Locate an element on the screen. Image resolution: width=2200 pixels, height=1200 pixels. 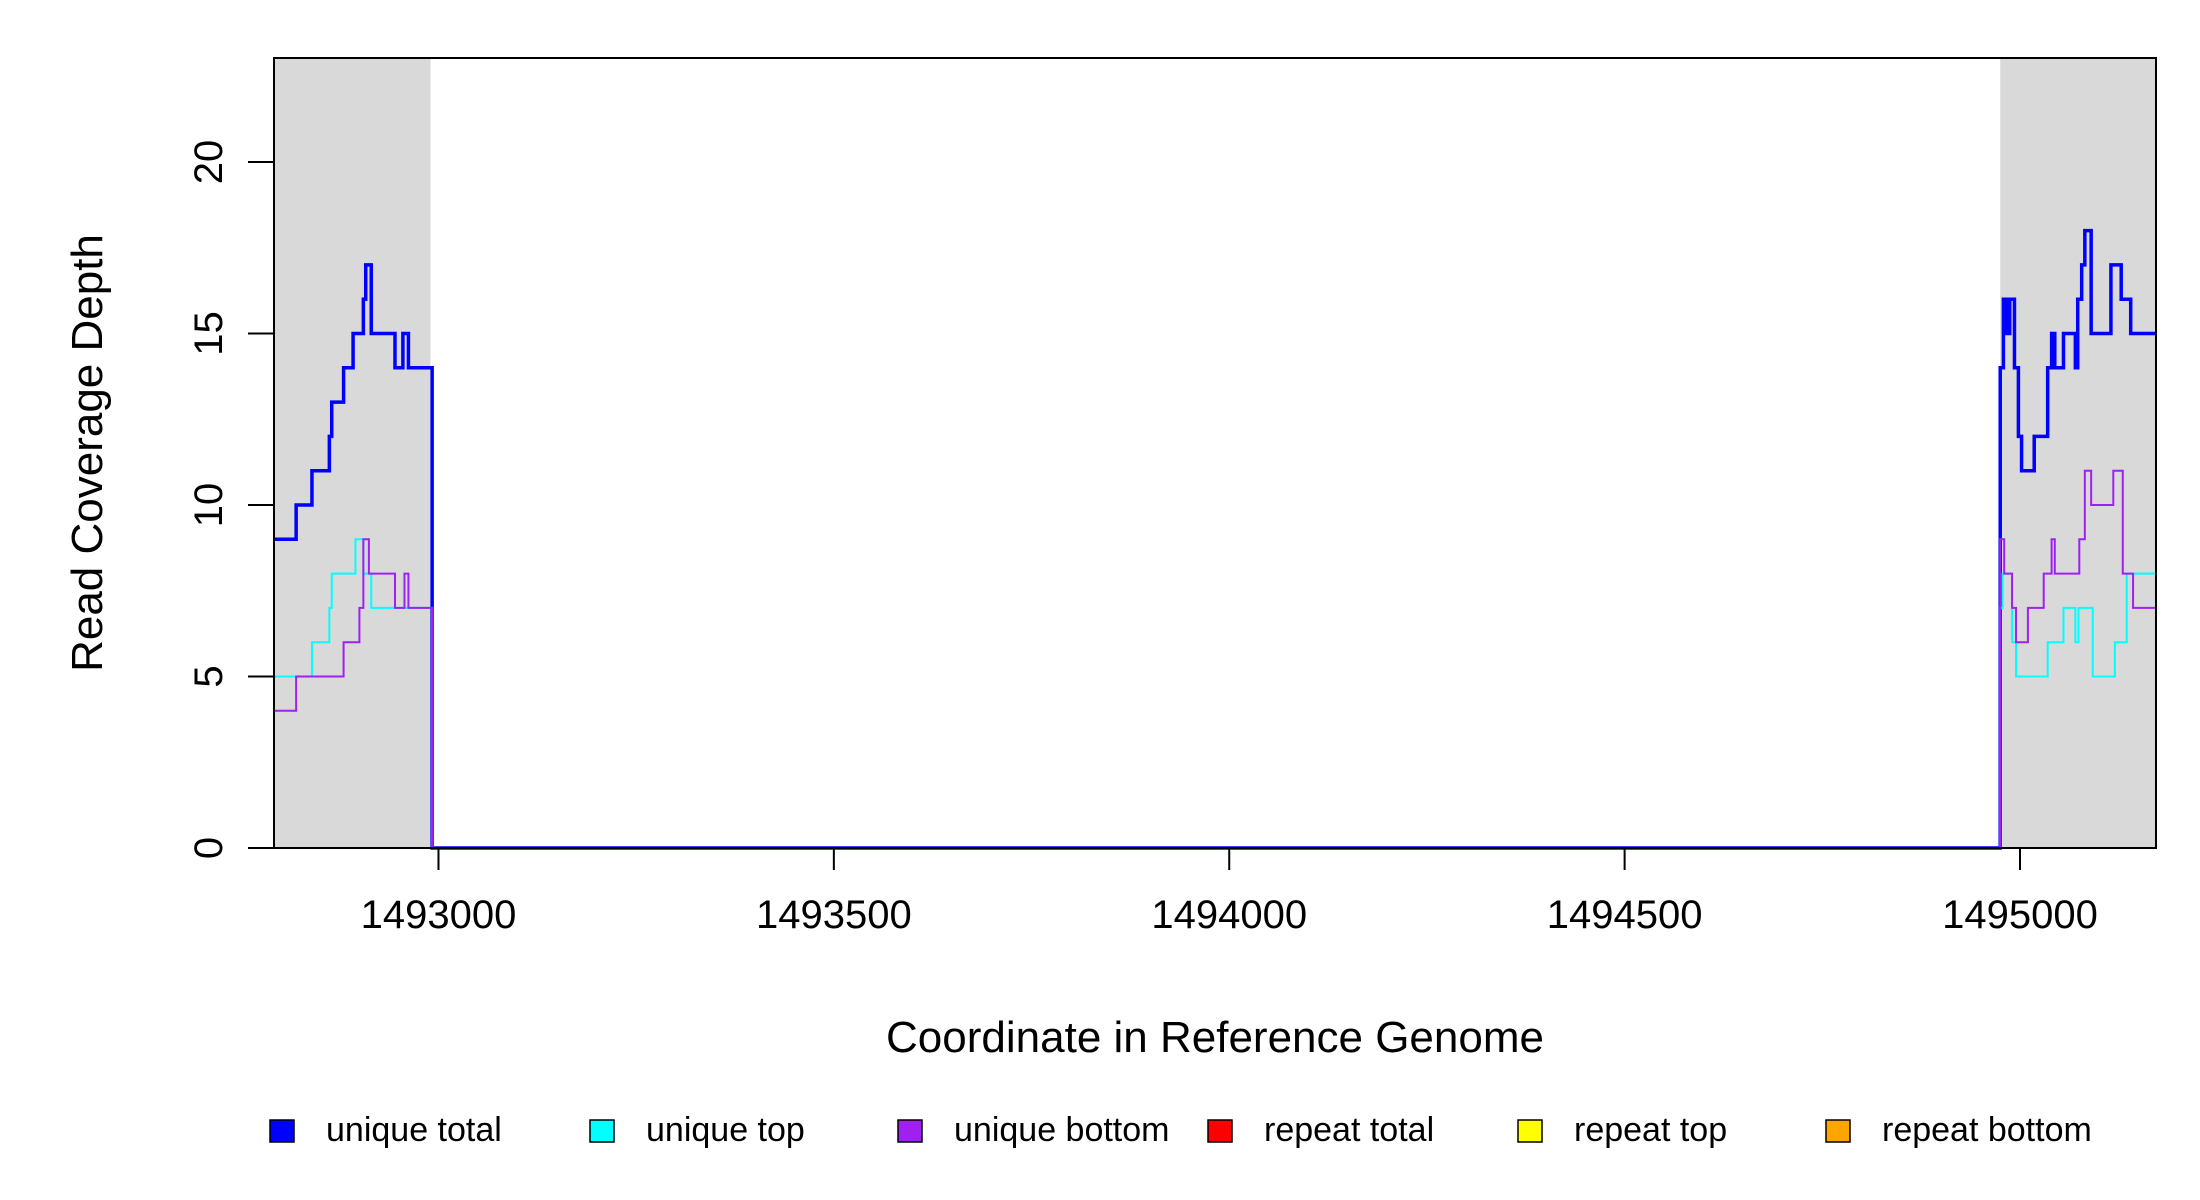
legend-item-repeat-total: repeat total is located at coordinates (1320, 1130).